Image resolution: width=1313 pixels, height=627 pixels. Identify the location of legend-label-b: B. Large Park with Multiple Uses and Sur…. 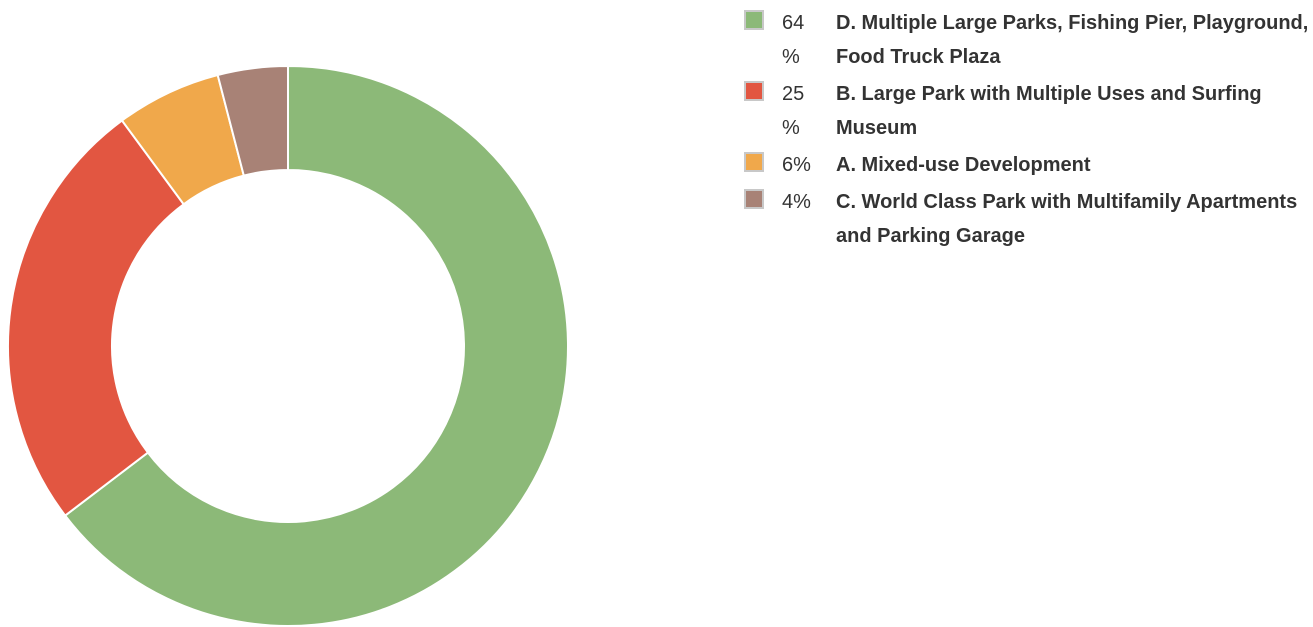
(1049, 111).